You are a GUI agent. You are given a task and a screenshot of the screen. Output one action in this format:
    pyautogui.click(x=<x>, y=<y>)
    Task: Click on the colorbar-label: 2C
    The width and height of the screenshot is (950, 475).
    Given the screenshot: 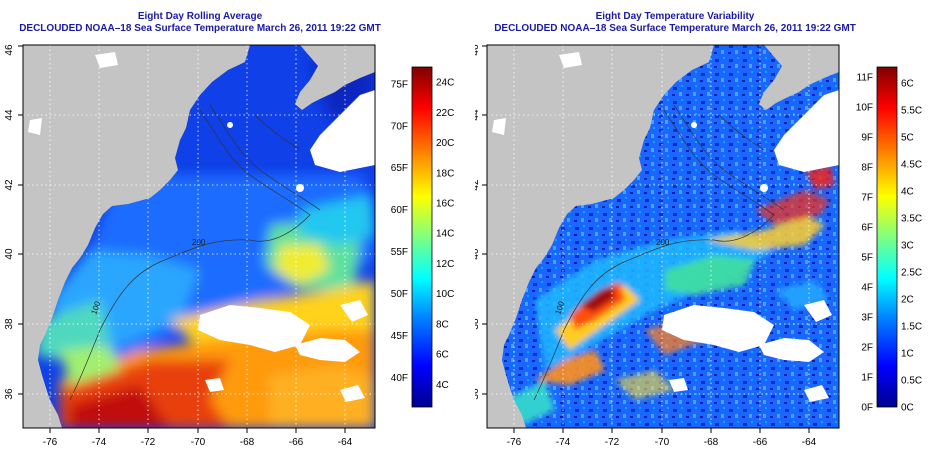 What is the action you would take?
    pyautogui.click(x=907, y=300)
    